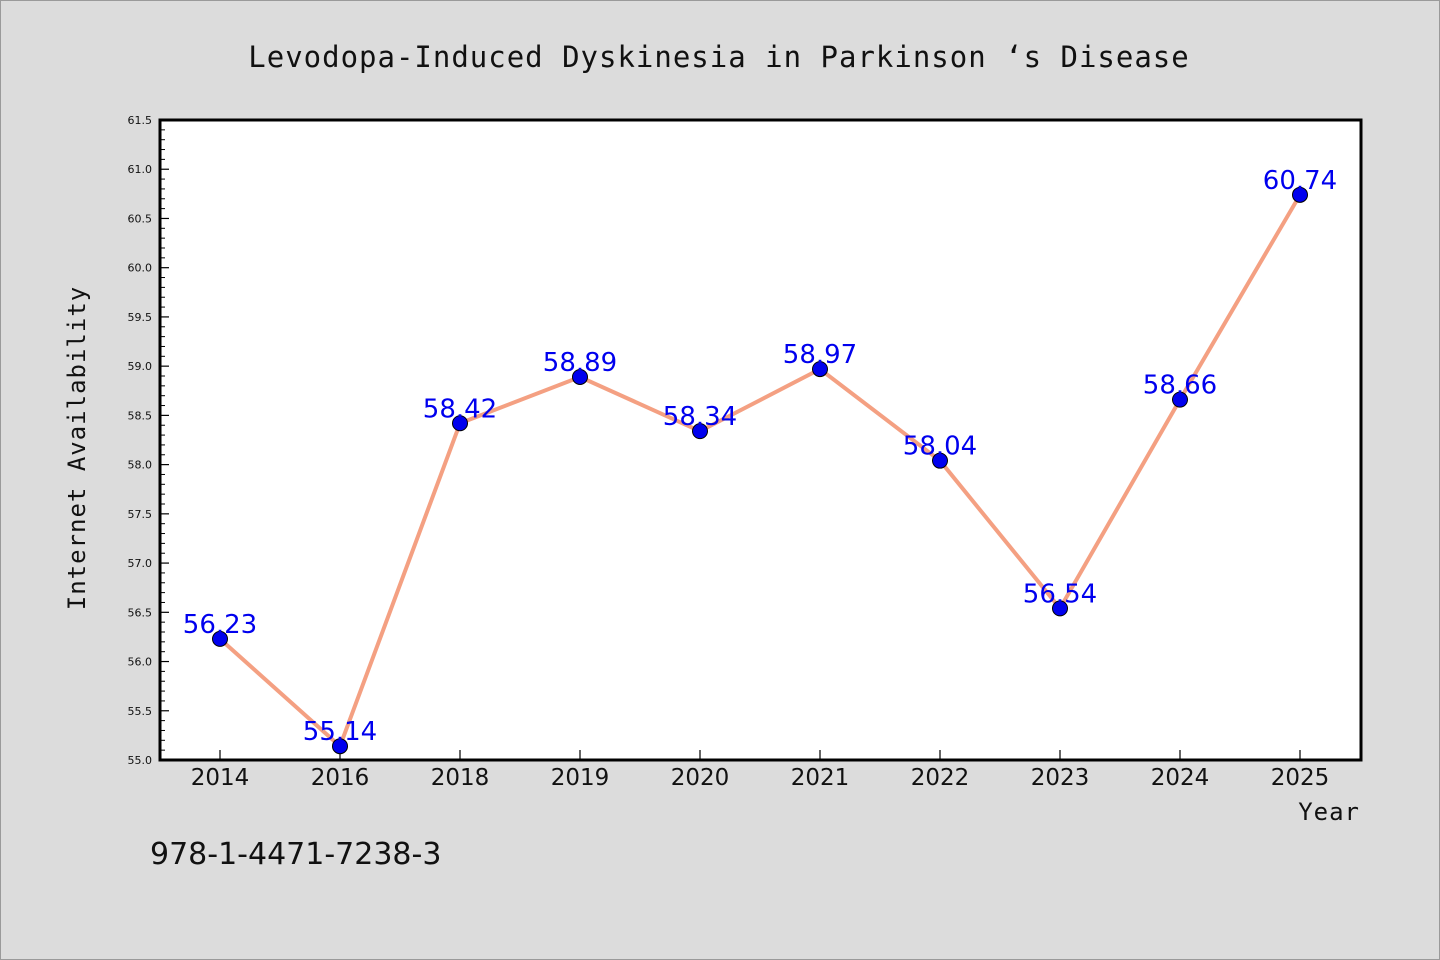  What do you see at coordinates (1180, 386) in the screenshot?
I see `data-label: 58.66` at bounding box center [1180, 386].